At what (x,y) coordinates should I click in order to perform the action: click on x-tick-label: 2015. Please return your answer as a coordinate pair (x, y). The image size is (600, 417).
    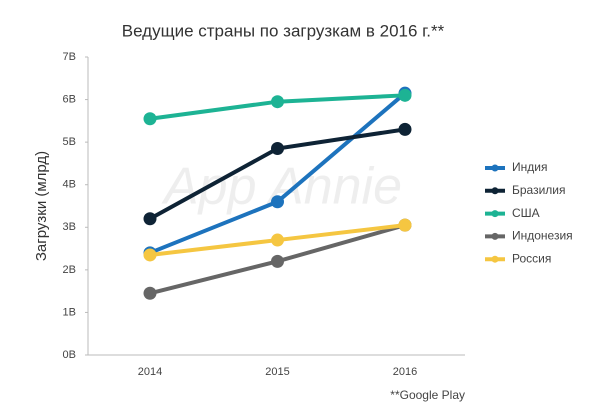
    Looking at the image, I should click on (277, 372).